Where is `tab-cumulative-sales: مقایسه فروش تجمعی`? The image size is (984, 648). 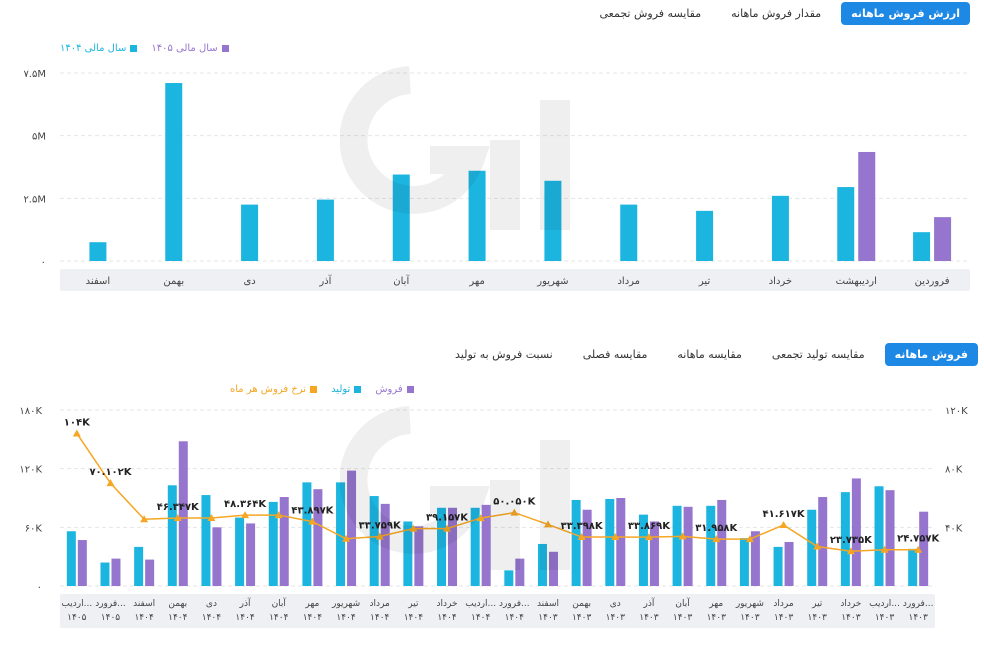
tab-cumulative-sales: مقایسه فروش تجمعی is located at coordinates (650, 13).